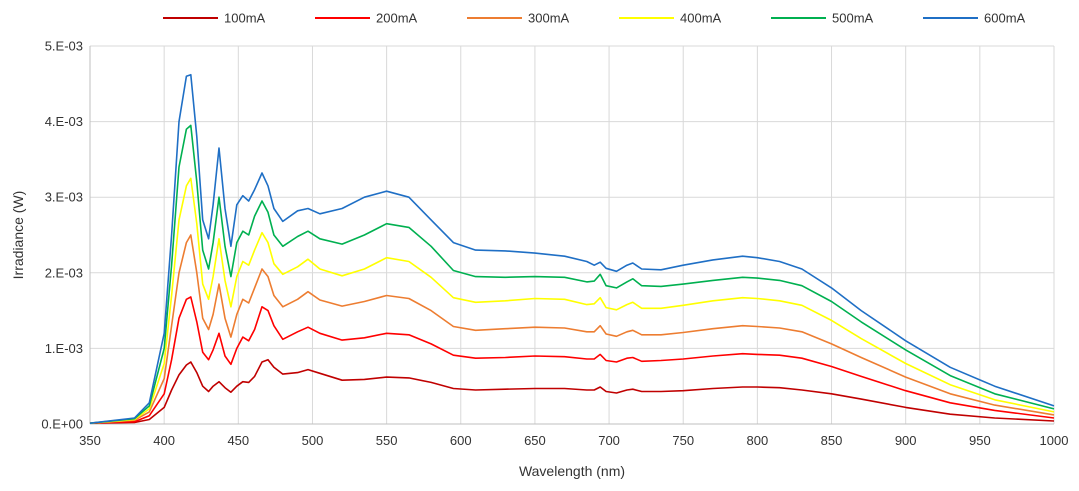 This screenshot has width=1079, height=491. I want to click on x-tick-label: 350, so click(90, 440).